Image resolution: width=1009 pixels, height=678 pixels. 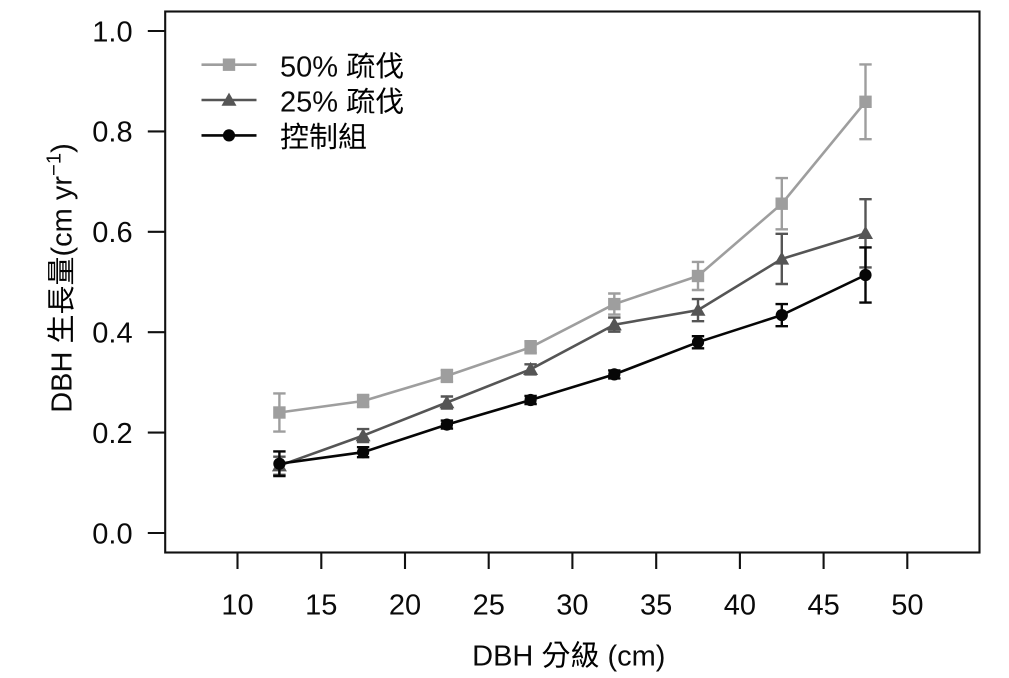 I want to click on svg-text: 45, so click(x=823, y=605).